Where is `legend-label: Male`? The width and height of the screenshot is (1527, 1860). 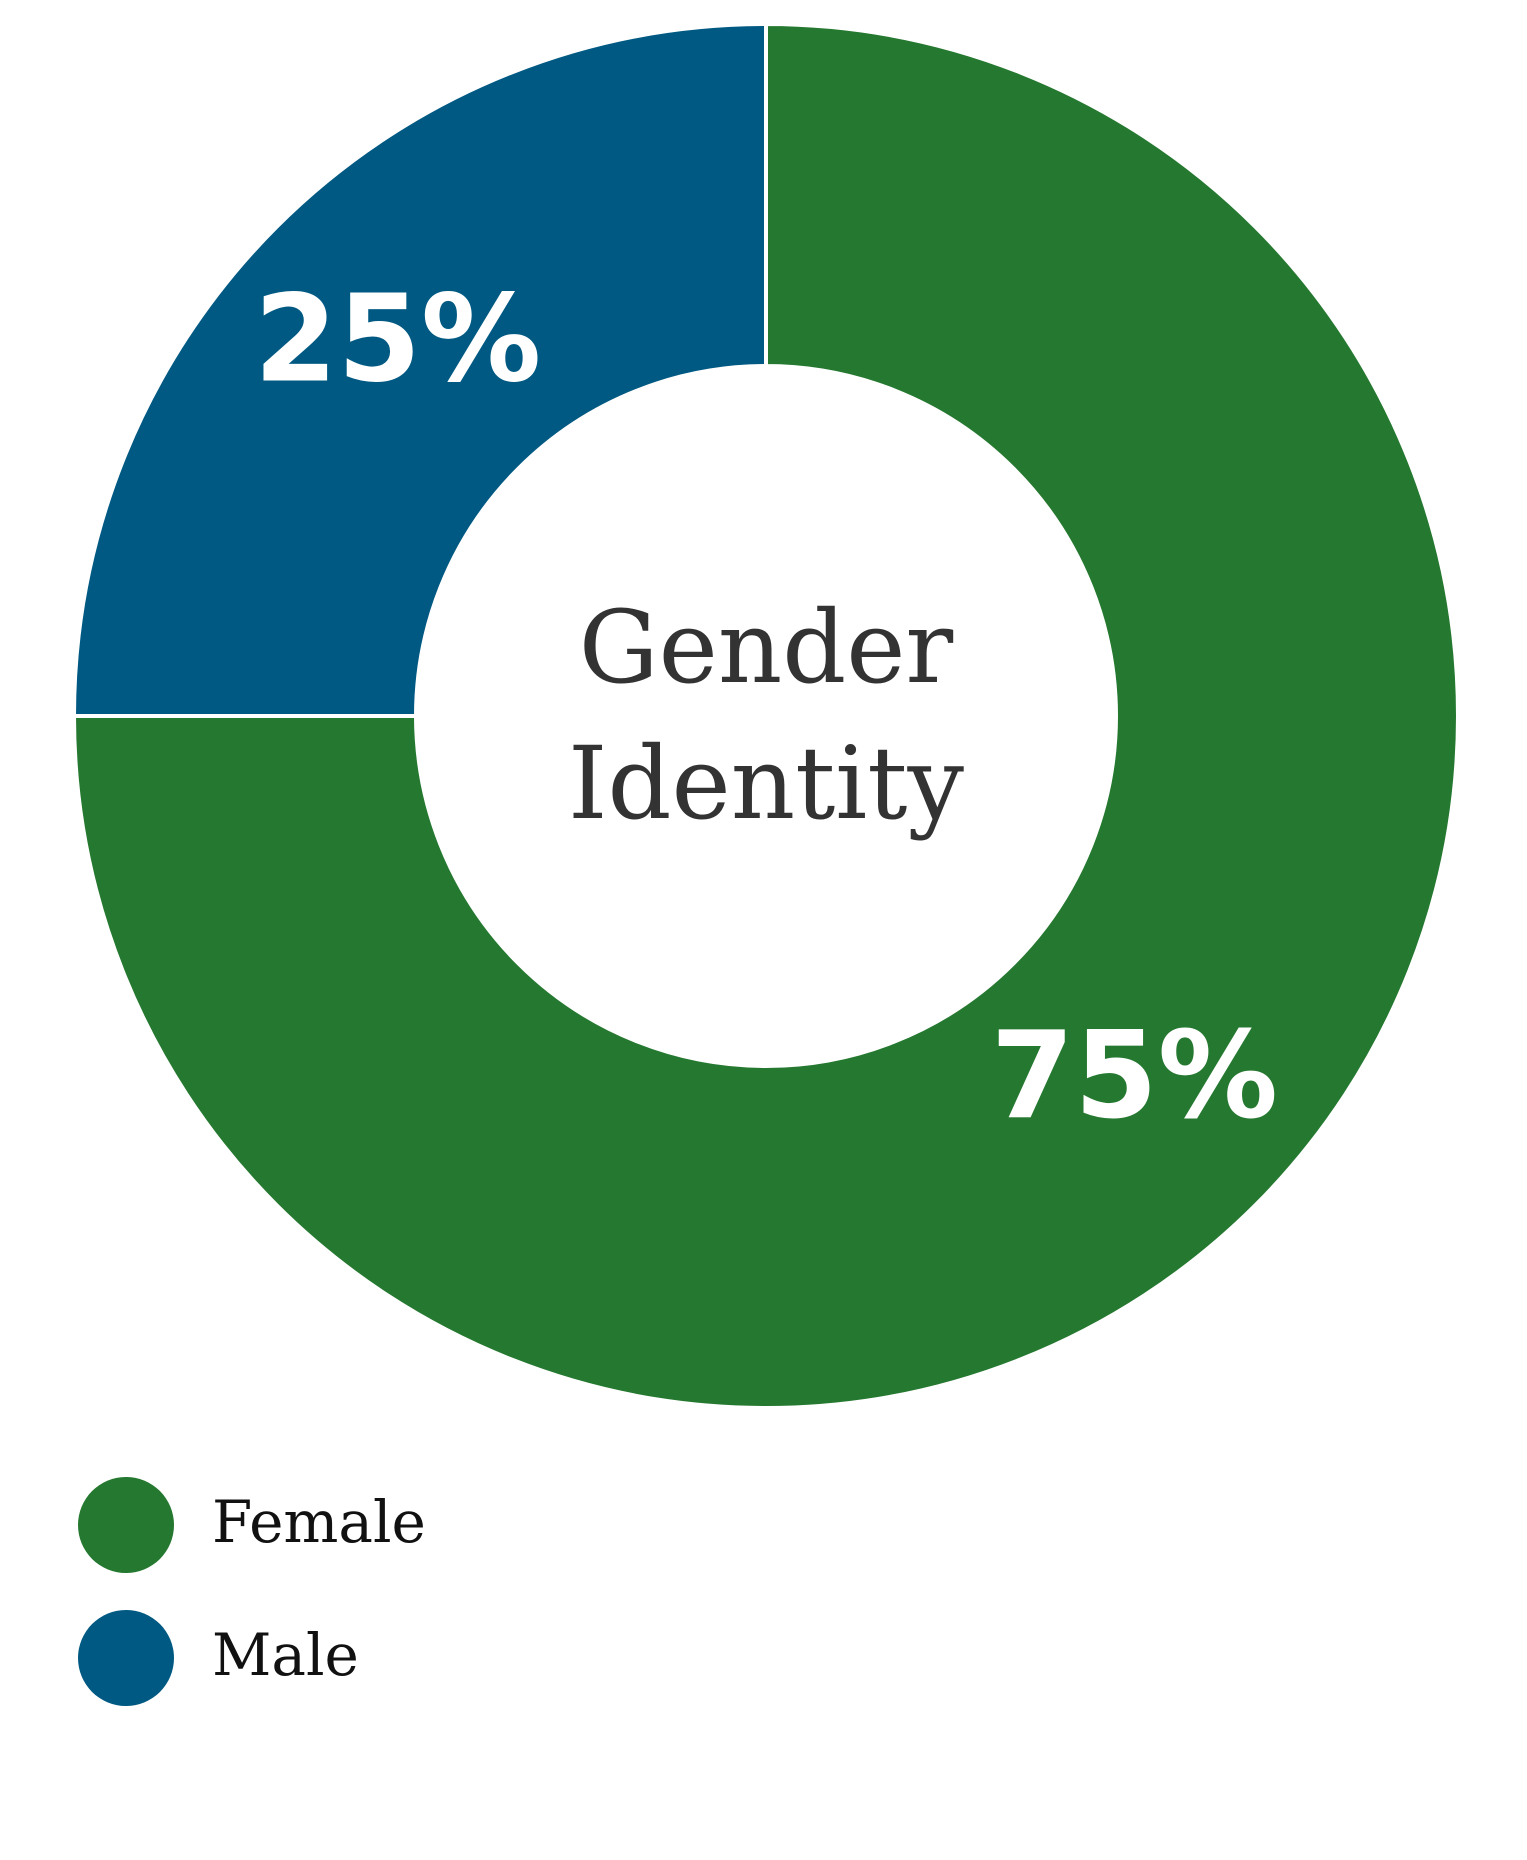
legend-label: Male is located at coordinates (285, 1655).